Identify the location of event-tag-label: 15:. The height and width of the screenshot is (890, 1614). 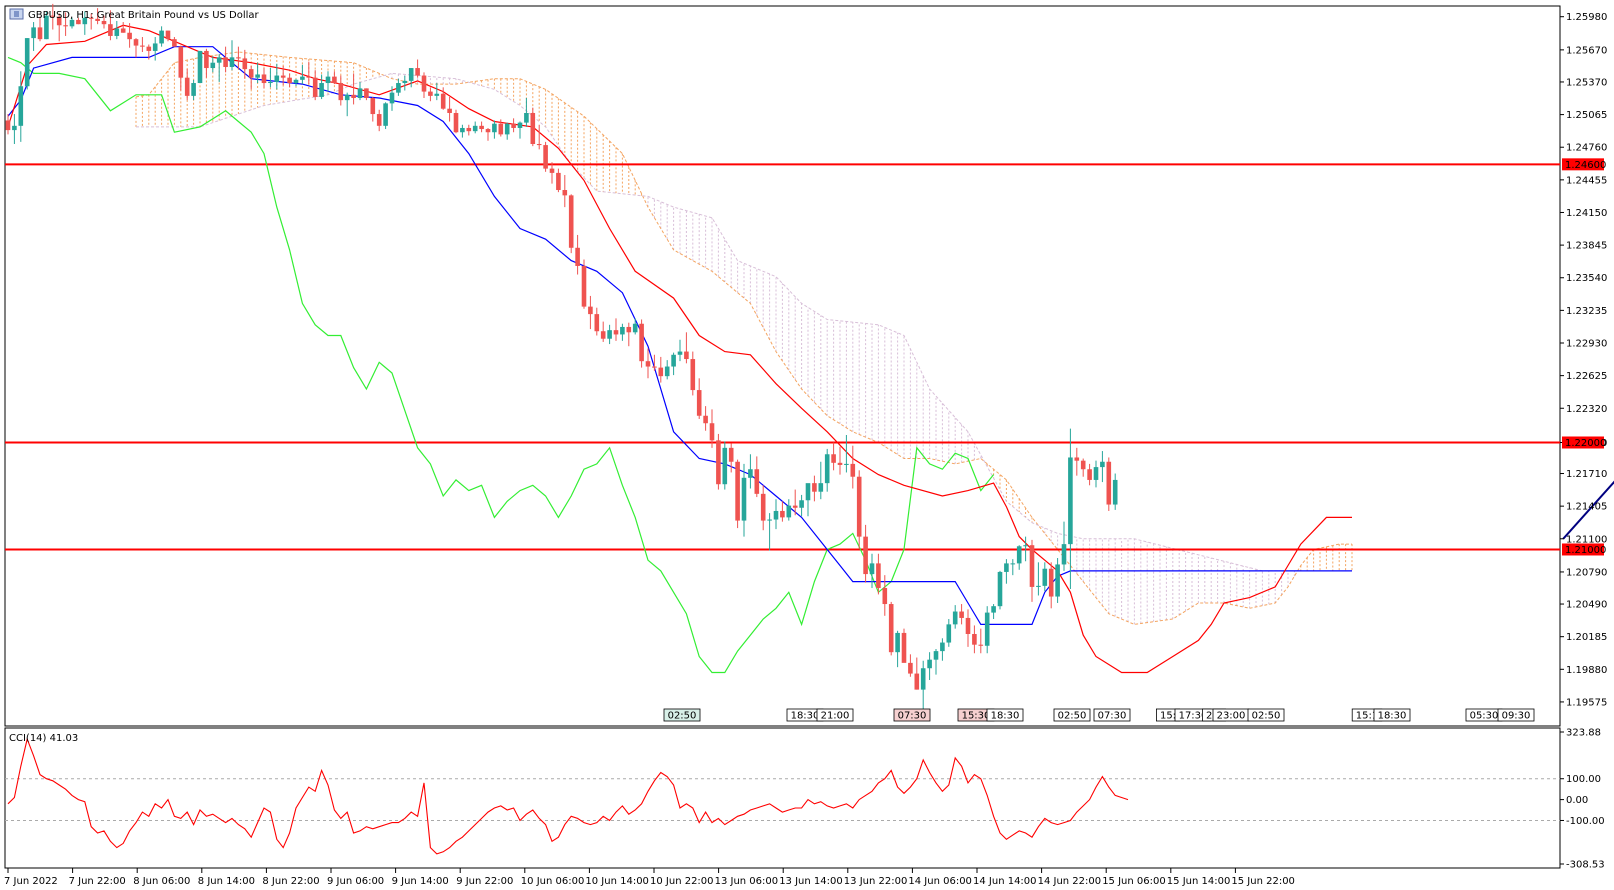
(1168, 716).